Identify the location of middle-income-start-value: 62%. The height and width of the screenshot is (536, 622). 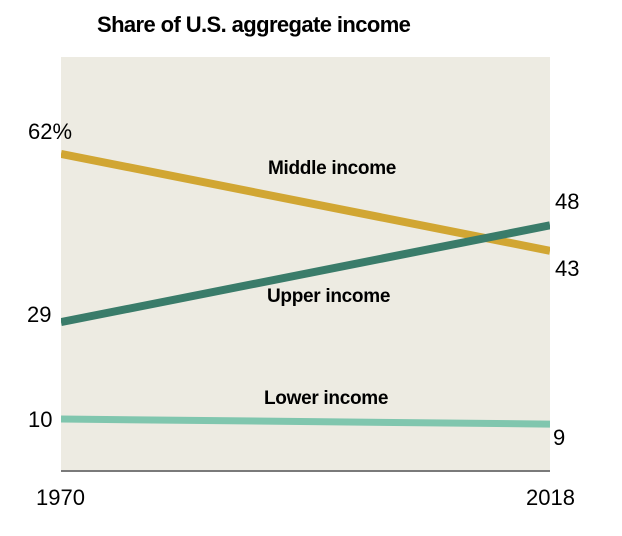
(50, 131).